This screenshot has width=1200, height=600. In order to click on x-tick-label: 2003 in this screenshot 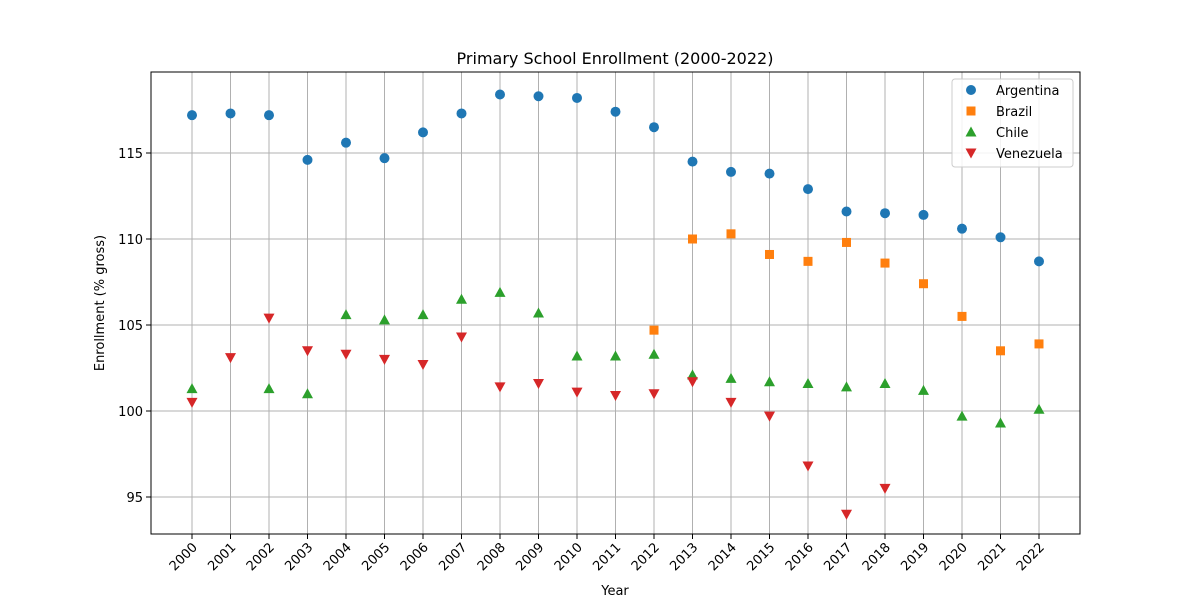, I will do `click(299, 557)`.